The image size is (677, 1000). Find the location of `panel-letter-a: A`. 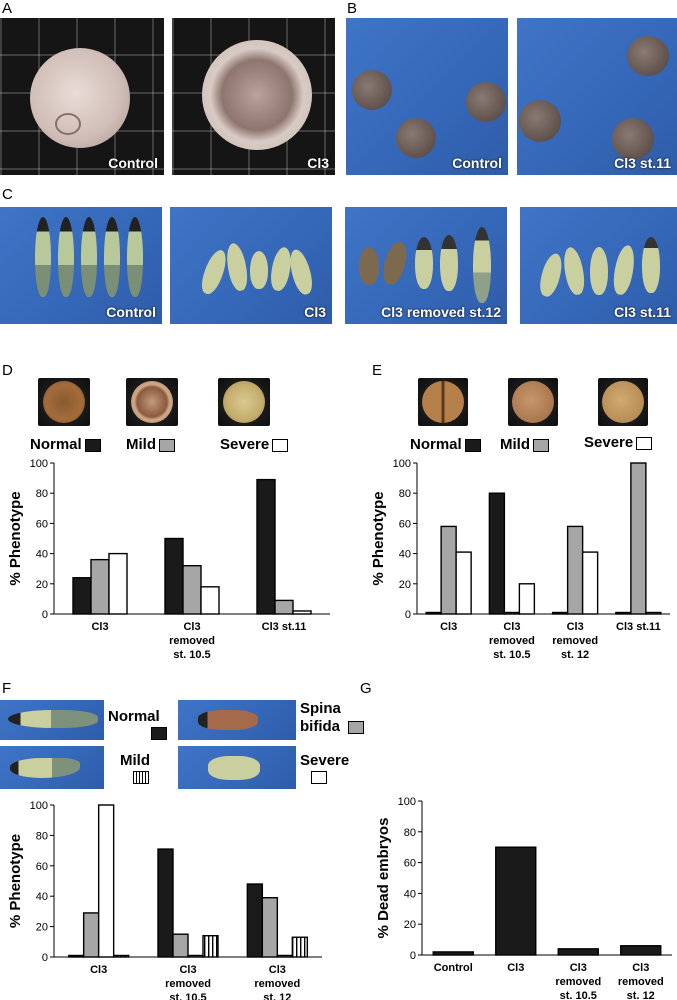

panel-letter-a: A is located at coordinates (7, 8).